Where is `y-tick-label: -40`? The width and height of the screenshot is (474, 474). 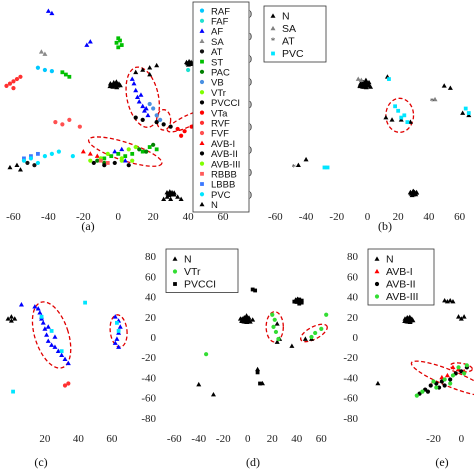 y-tick-label: -40 is located at coordinates (148, 378).